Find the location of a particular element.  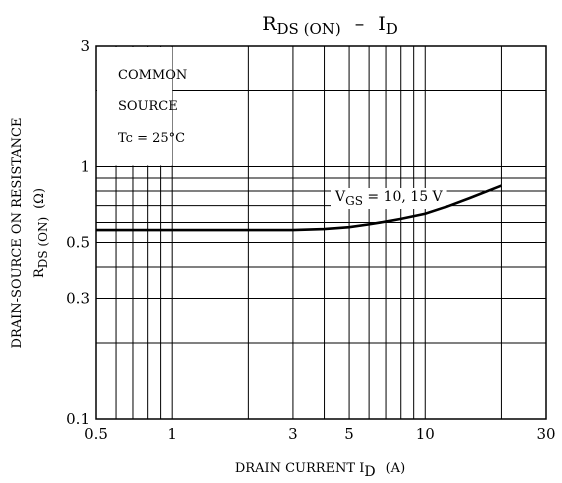

title-main-sub: DS (ON) is located at coordinates (309, 29).